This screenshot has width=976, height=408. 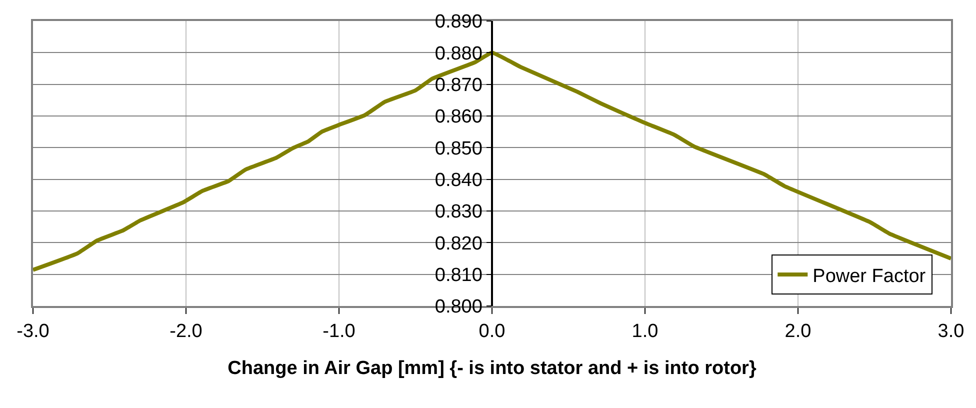 What do you see at coordinates (458, 180) in the screenshot?
I see `y-tick-label: 0.840` at bounding box center [458, 180].